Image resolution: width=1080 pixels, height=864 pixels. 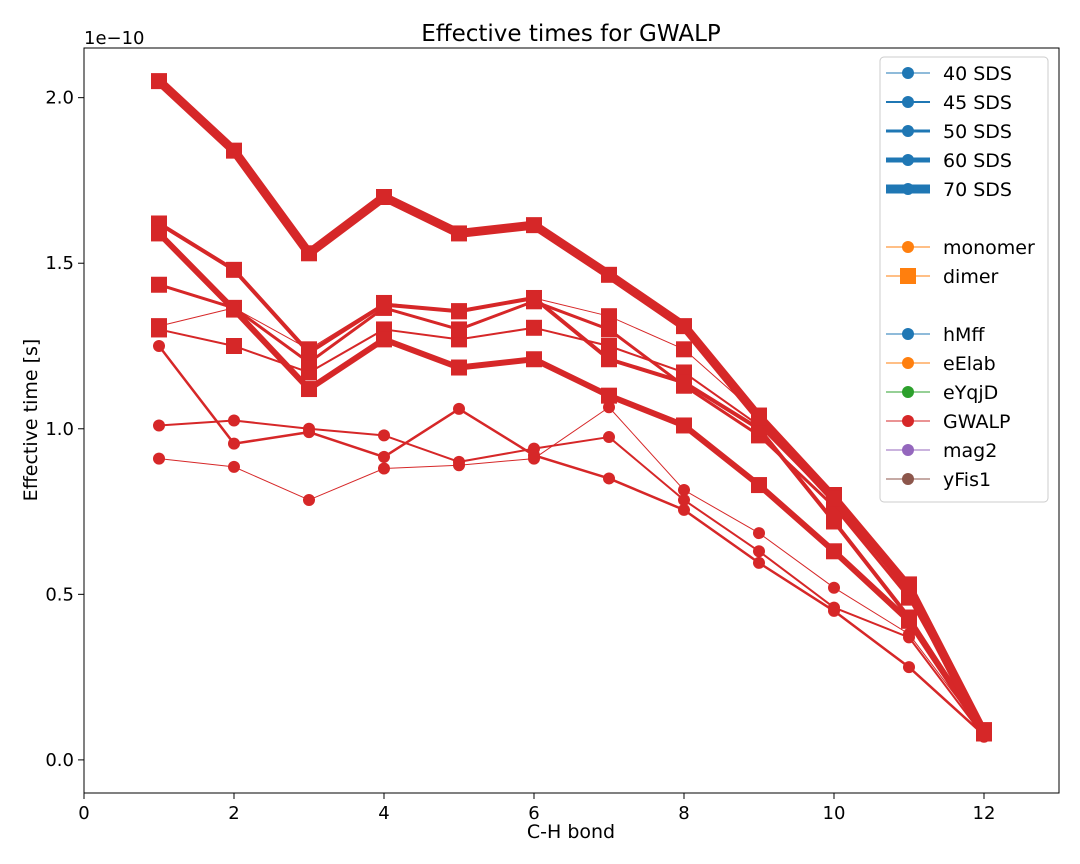 I want to click on y-axis: 0.0 0.5 1.0 1.5 2.0, so click(x=64, y=429).